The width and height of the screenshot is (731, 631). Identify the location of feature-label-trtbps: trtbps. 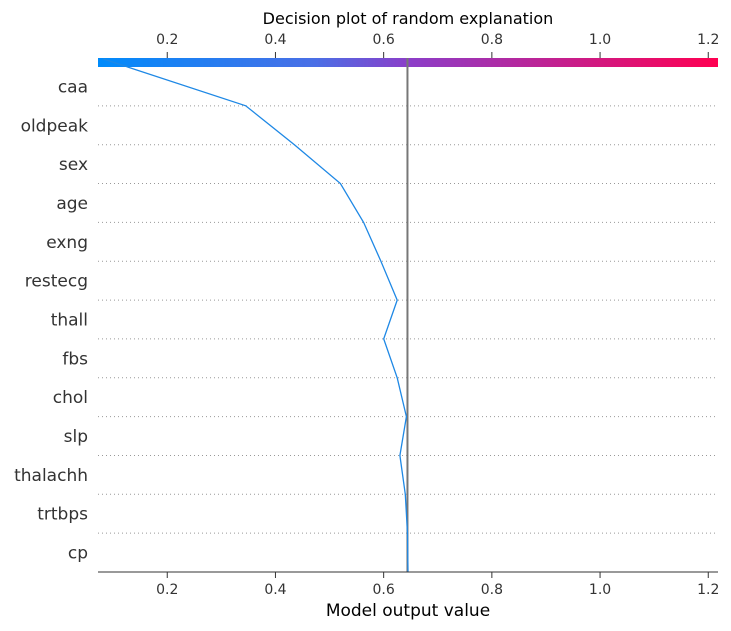
(62, 515).